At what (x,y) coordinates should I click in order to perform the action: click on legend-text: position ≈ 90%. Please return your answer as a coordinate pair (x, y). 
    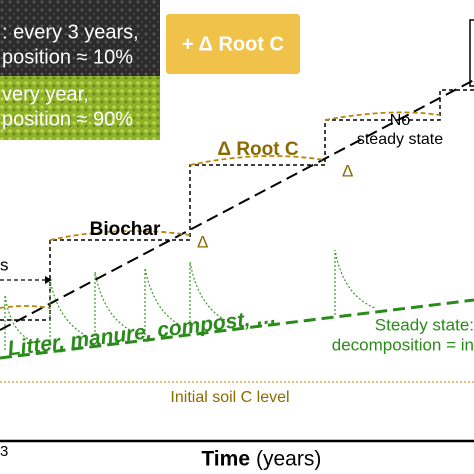
    Looking at the image, I should click on (67, 119).